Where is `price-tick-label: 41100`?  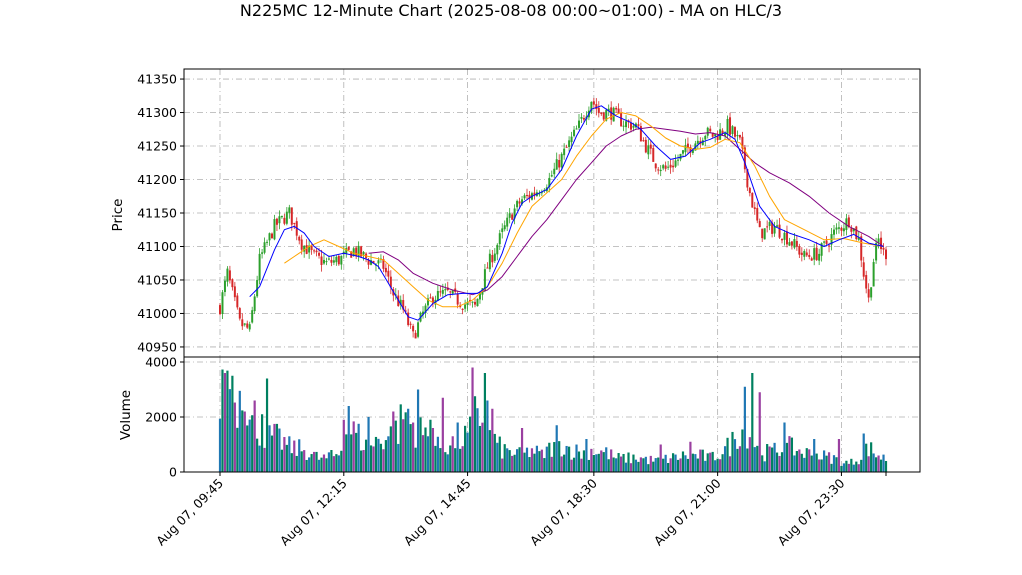
price-tick-label: 41100 is located at coordinates (157, 246).